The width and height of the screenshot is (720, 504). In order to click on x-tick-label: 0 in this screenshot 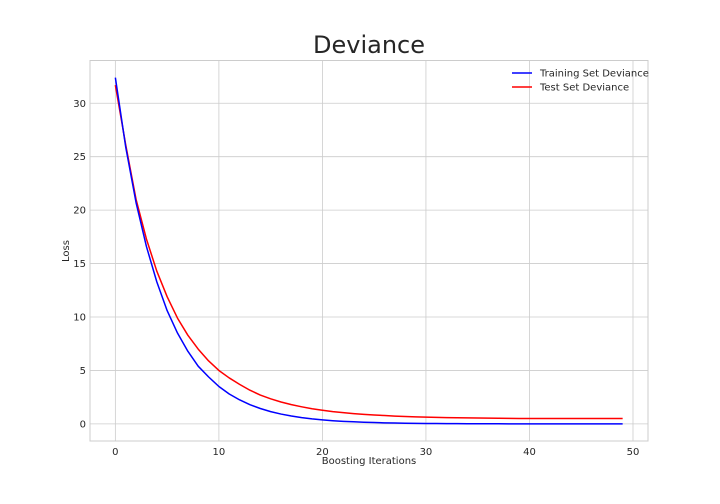, I will do `click(115, 452)`.